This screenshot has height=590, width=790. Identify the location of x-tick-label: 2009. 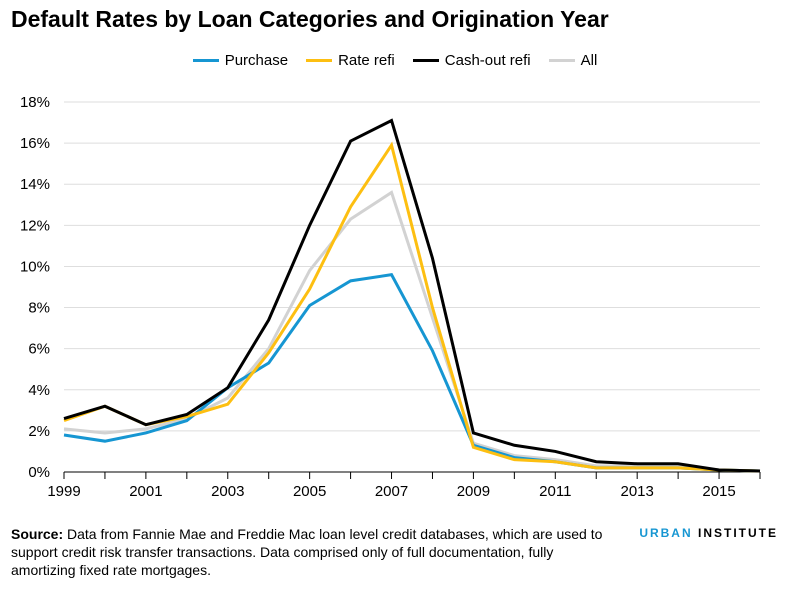
(473, 491).